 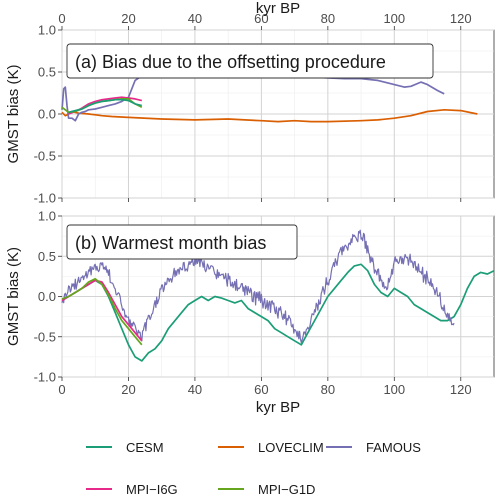 I want to click on panel-a-title: (a) Bias due to the offsetting procedure, so click(x=230, y=62).